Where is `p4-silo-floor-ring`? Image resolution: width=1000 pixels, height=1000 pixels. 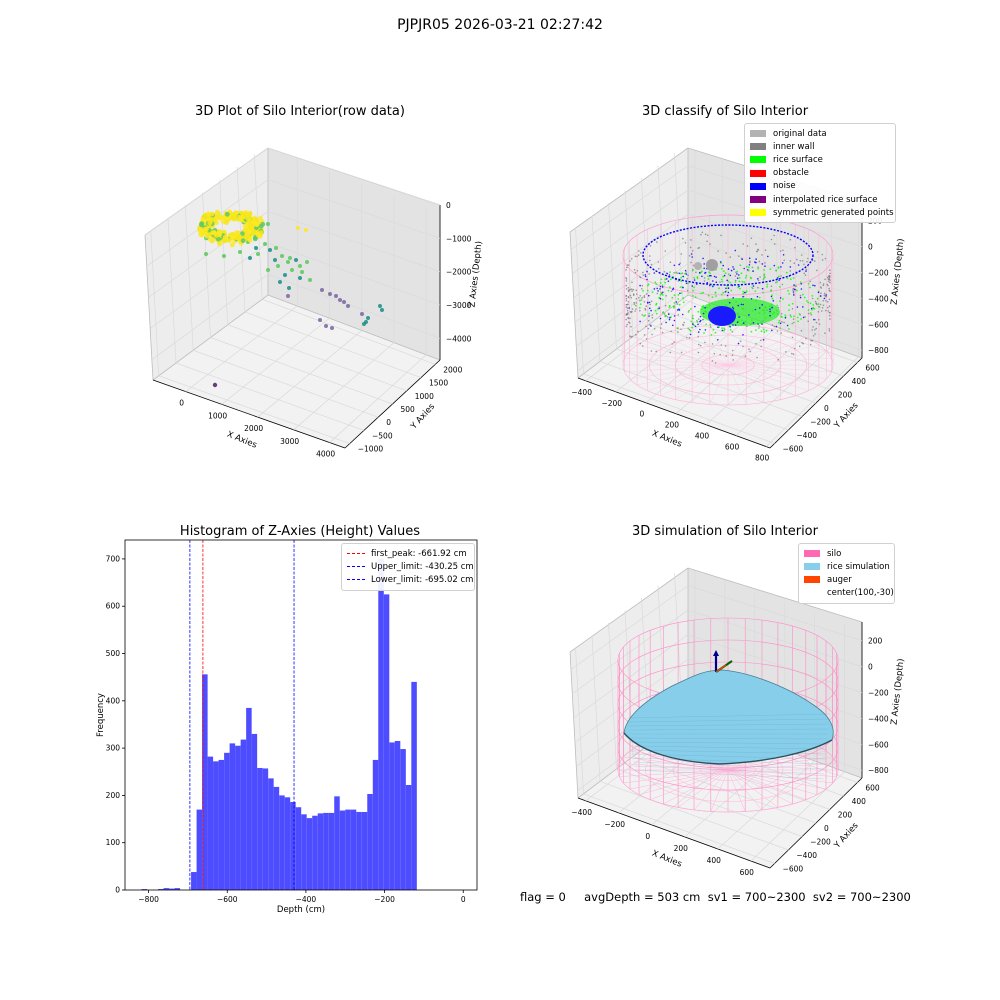
p4-silo-floor-ring is located at coordinates (728, 770).